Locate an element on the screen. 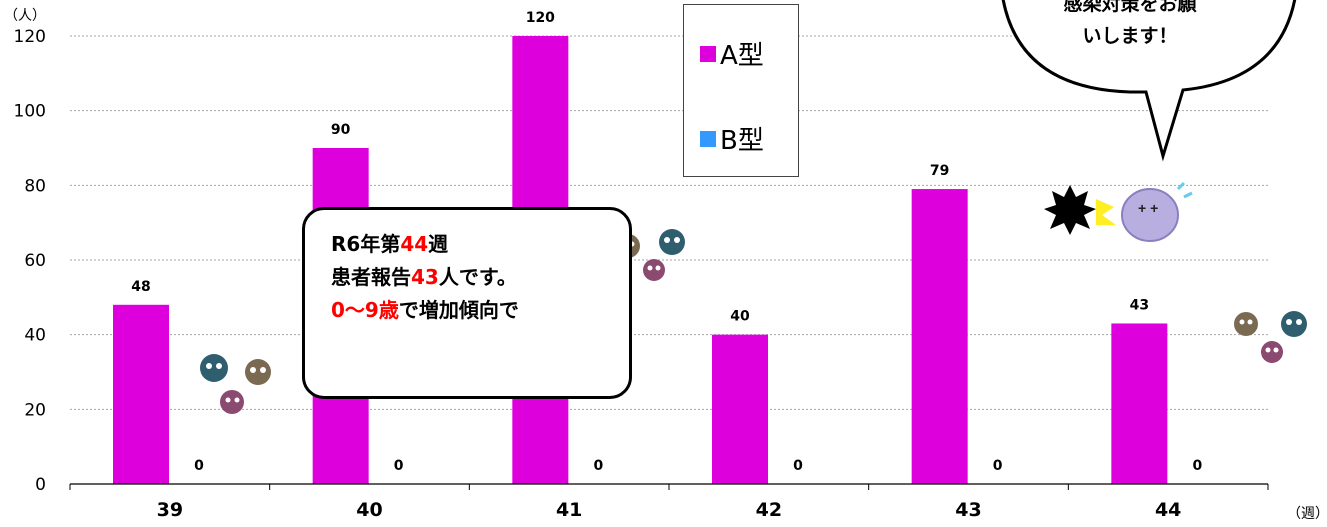 The image size is (1327, 527). report-note-box: R6年第44週 患者報告43人です。 0〜9歳で増加傾向で is located at coordinates (467, 303).